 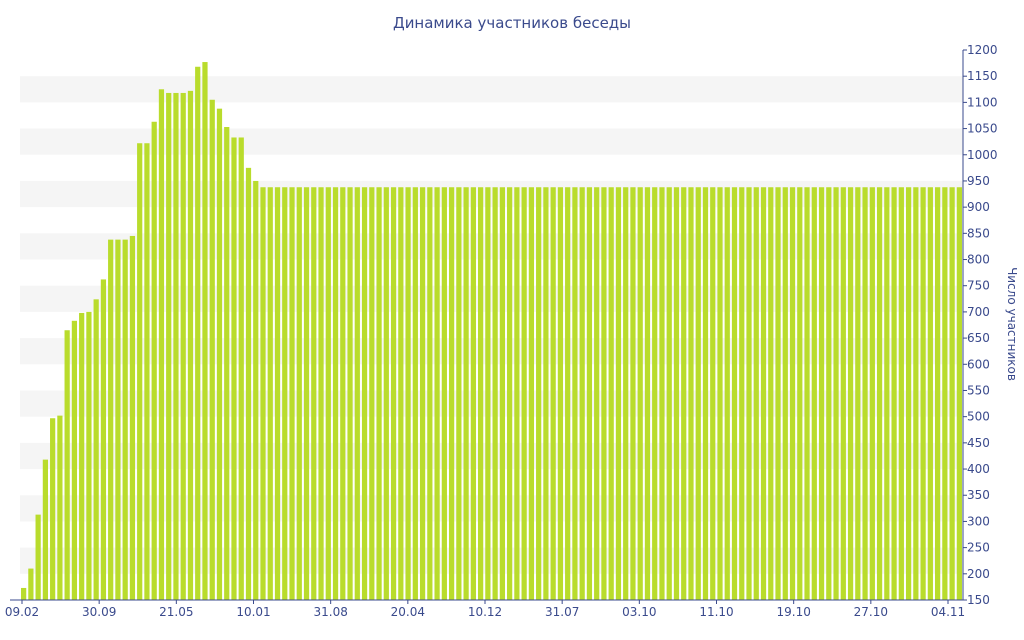 I want to click on y-tick-label: 600, so click(x=978, y=364).